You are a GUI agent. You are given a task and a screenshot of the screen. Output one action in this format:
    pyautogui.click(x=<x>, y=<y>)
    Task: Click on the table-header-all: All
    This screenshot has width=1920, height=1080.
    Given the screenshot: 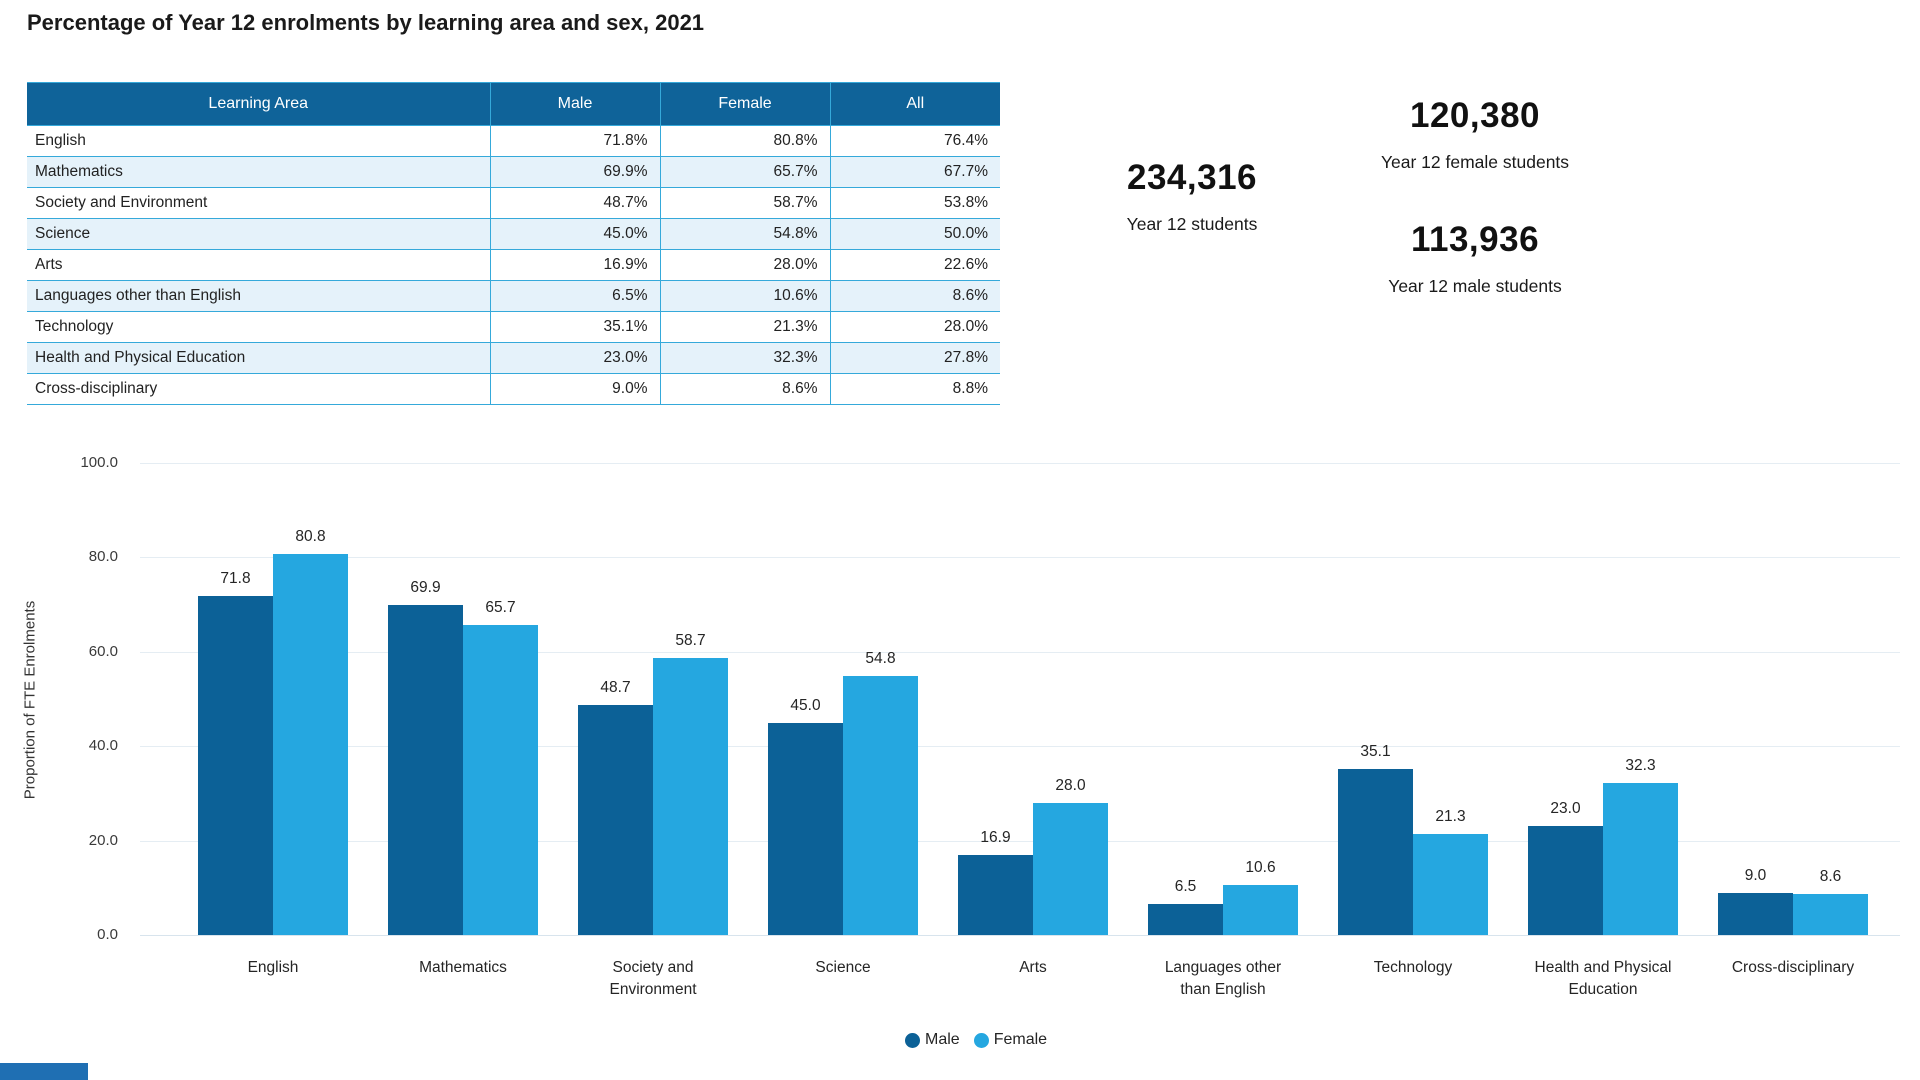 What is the action you would take?
    pyautogui.click(x=914, y=104)
    